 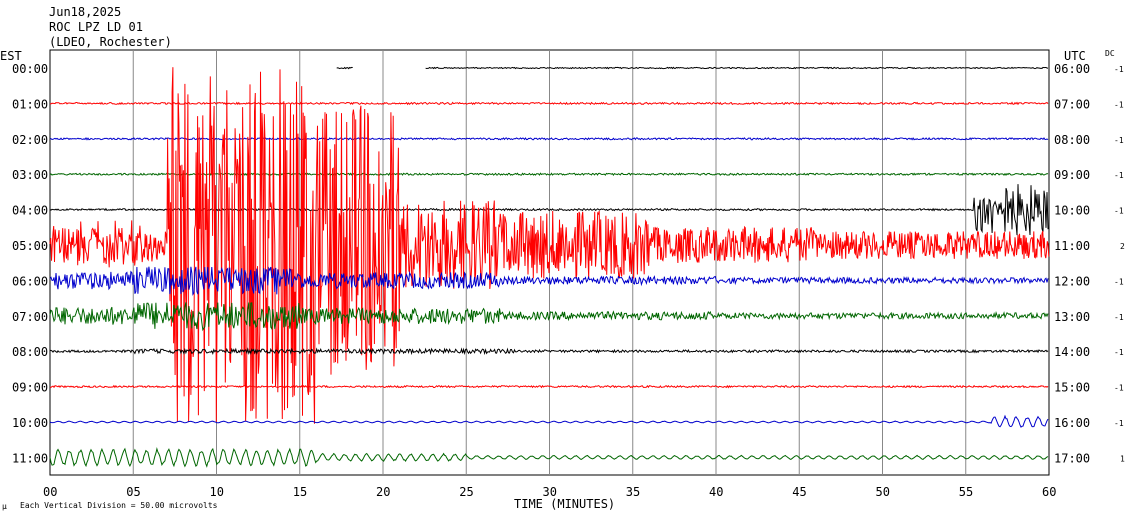 I want to click on dc-header-label: DC, so click(x=1110, y=53).